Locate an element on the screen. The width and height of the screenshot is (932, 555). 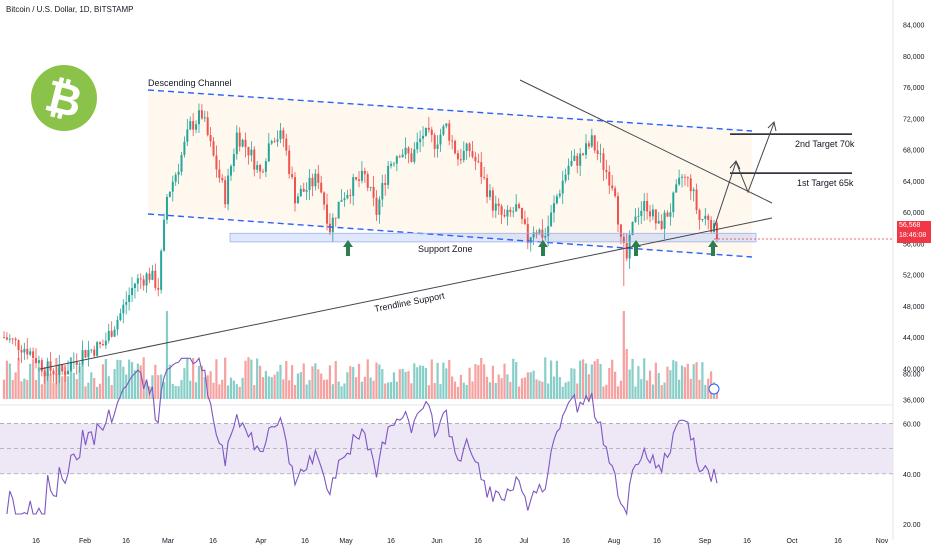
symbol-header: Bitcoin / U.S. Dollar, 1D, BITSTAMP is located at coordinates (70, 9).